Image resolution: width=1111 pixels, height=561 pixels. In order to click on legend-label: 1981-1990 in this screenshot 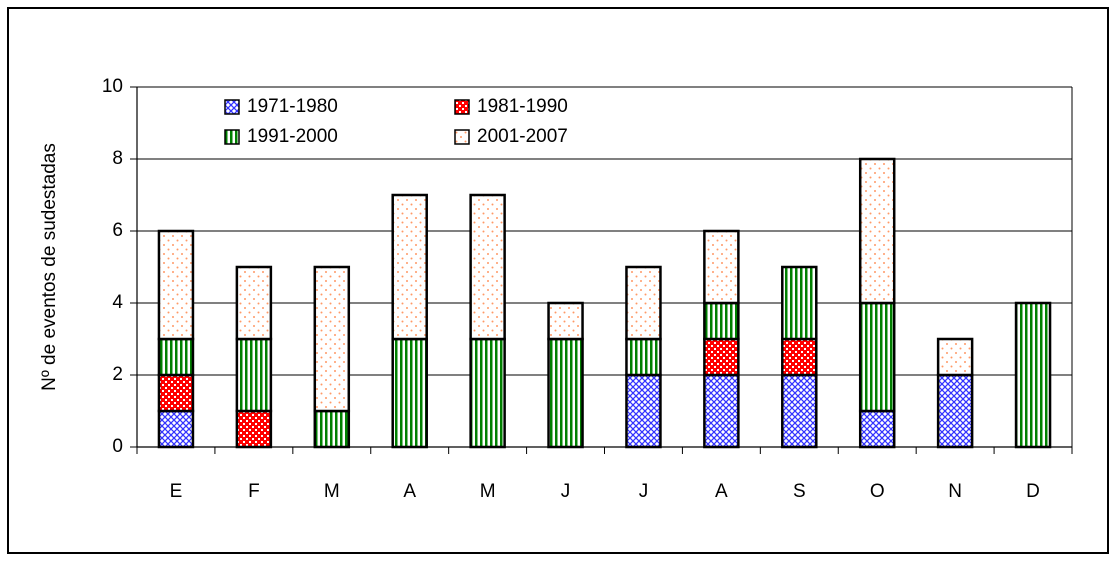, I will do `click(522, 106)`.